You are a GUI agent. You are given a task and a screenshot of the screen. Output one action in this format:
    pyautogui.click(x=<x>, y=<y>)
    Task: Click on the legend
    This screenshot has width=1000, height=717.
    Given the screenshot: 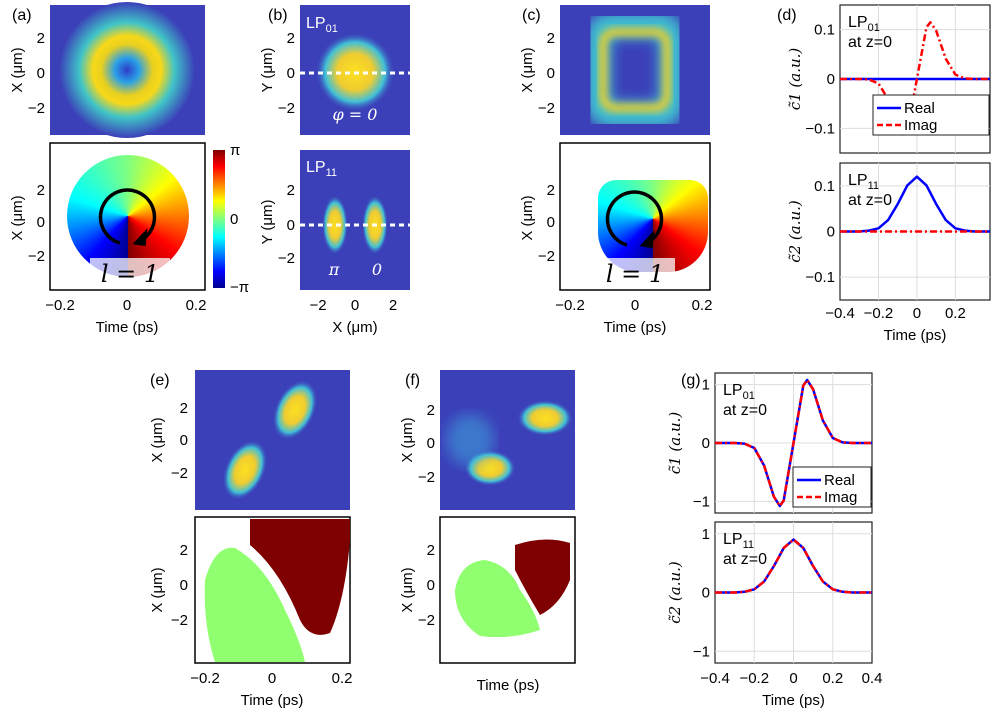 What is the action you would take?
    pyautogui.click(x=931, y=115)
    